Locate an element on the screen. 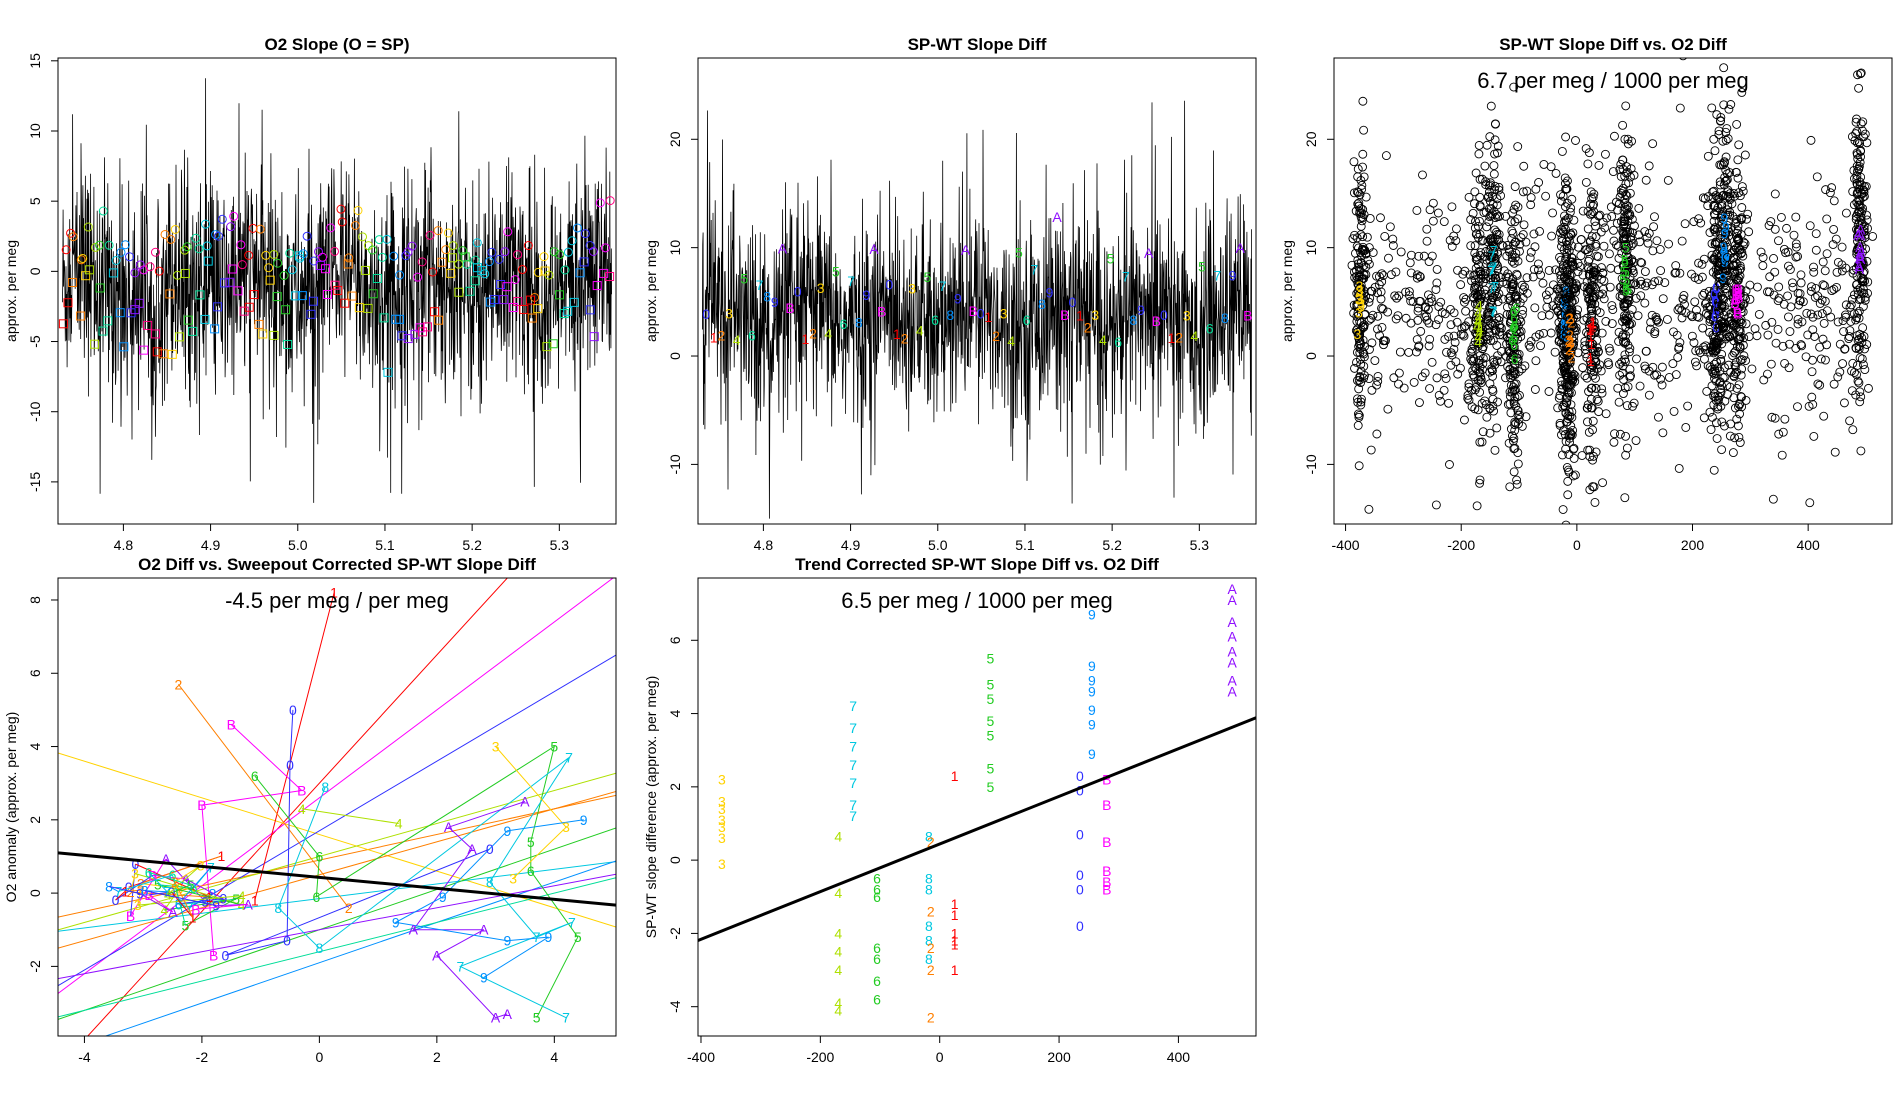  point-marker: 3 is located at coordinates (722, 838).